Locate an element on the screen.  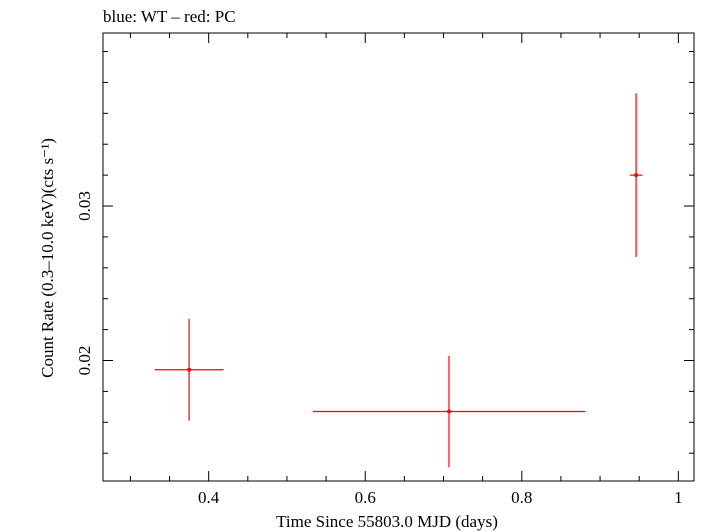
x-axis-label: Time Since 55803.0 MJD (days) is located at coordinates (387, 521).